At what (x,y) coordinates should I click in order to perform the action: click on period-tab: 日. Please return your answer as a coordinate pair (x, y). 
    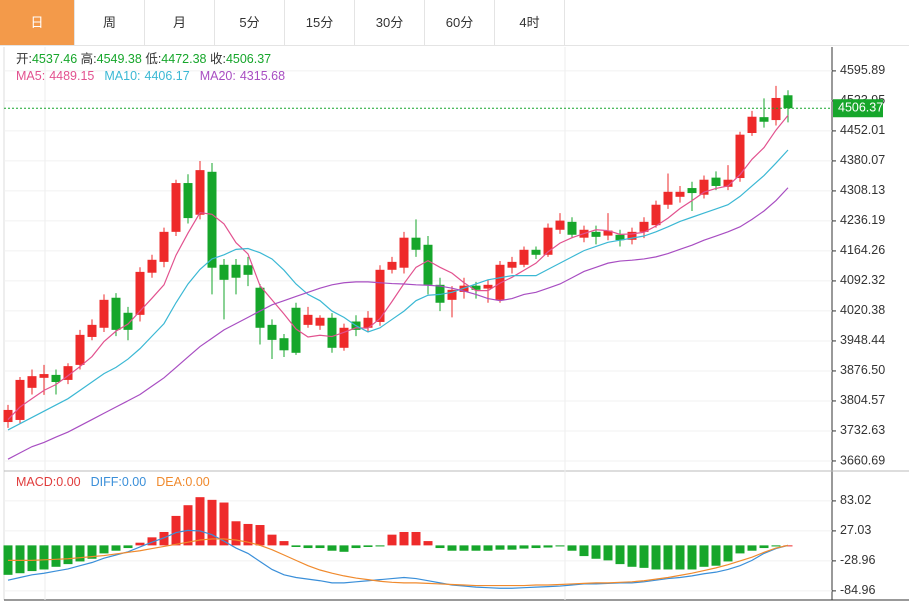
    Looking at the image, I should click on (37, 22).